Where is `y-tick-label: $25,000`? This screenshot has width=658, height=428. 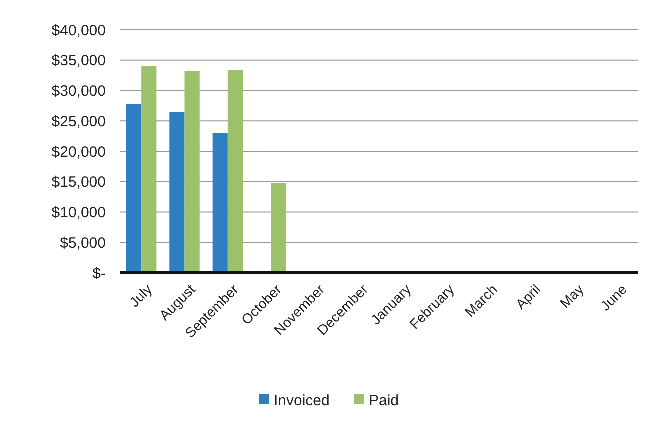 y-tick-label: $25,000 is located at coordinates (79, 121).